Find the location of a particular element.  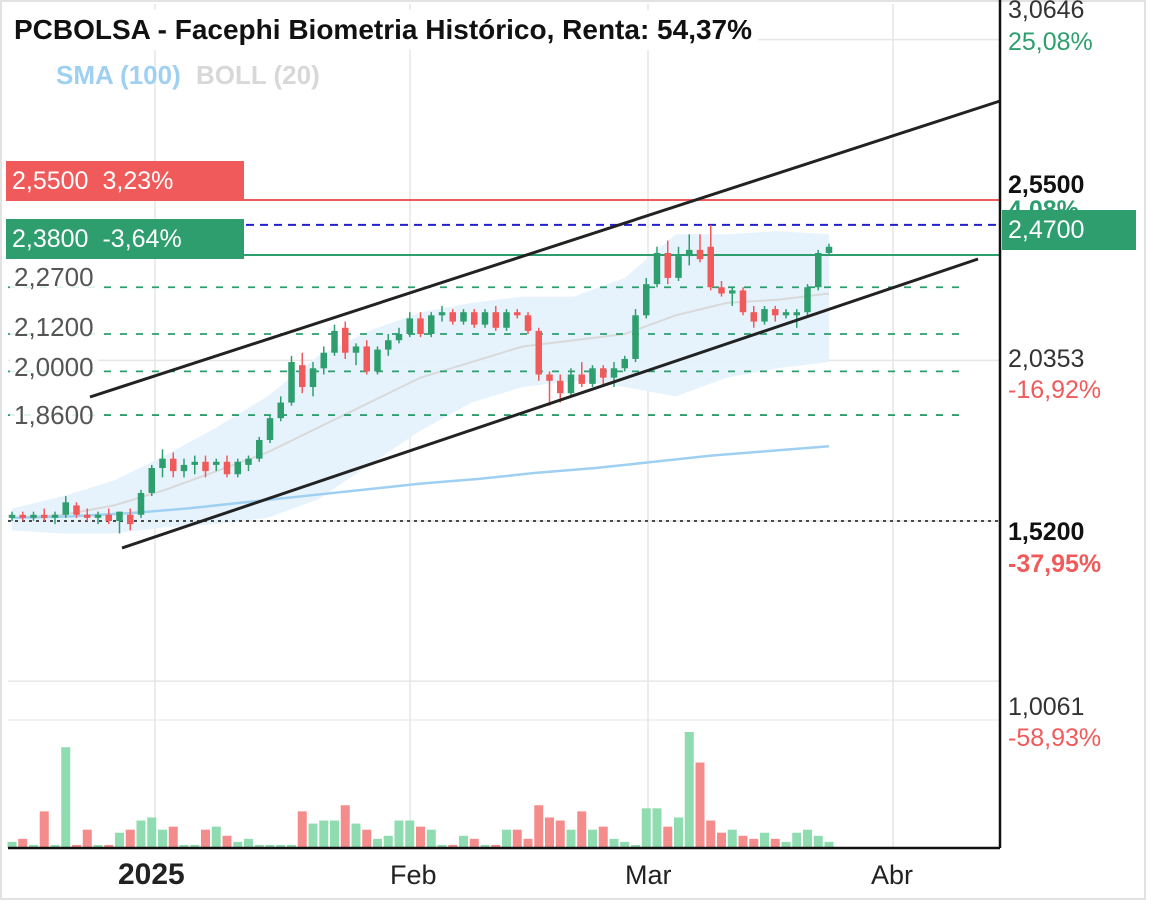

sma-line is located at coordinates (420, 482).